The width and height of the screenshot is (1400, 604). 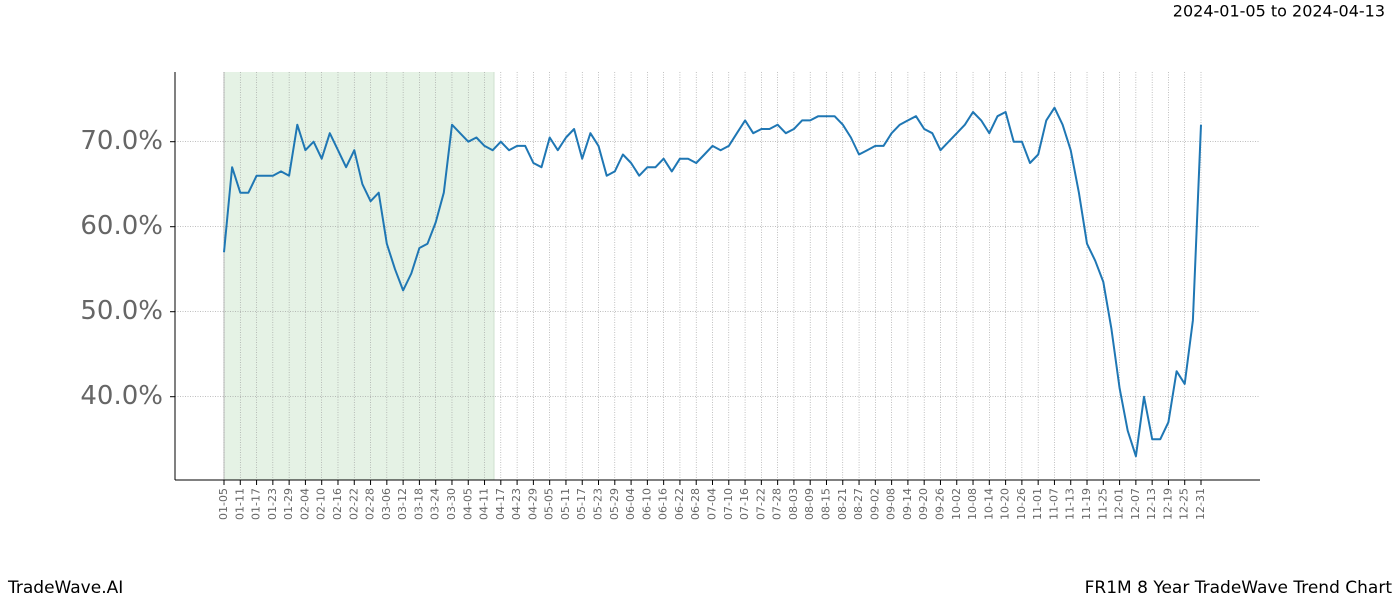 What do you see at coordinates (760, 504) in the screenshot?
I see `x-tick-label: 07-22` at bounding box center [760, 504].